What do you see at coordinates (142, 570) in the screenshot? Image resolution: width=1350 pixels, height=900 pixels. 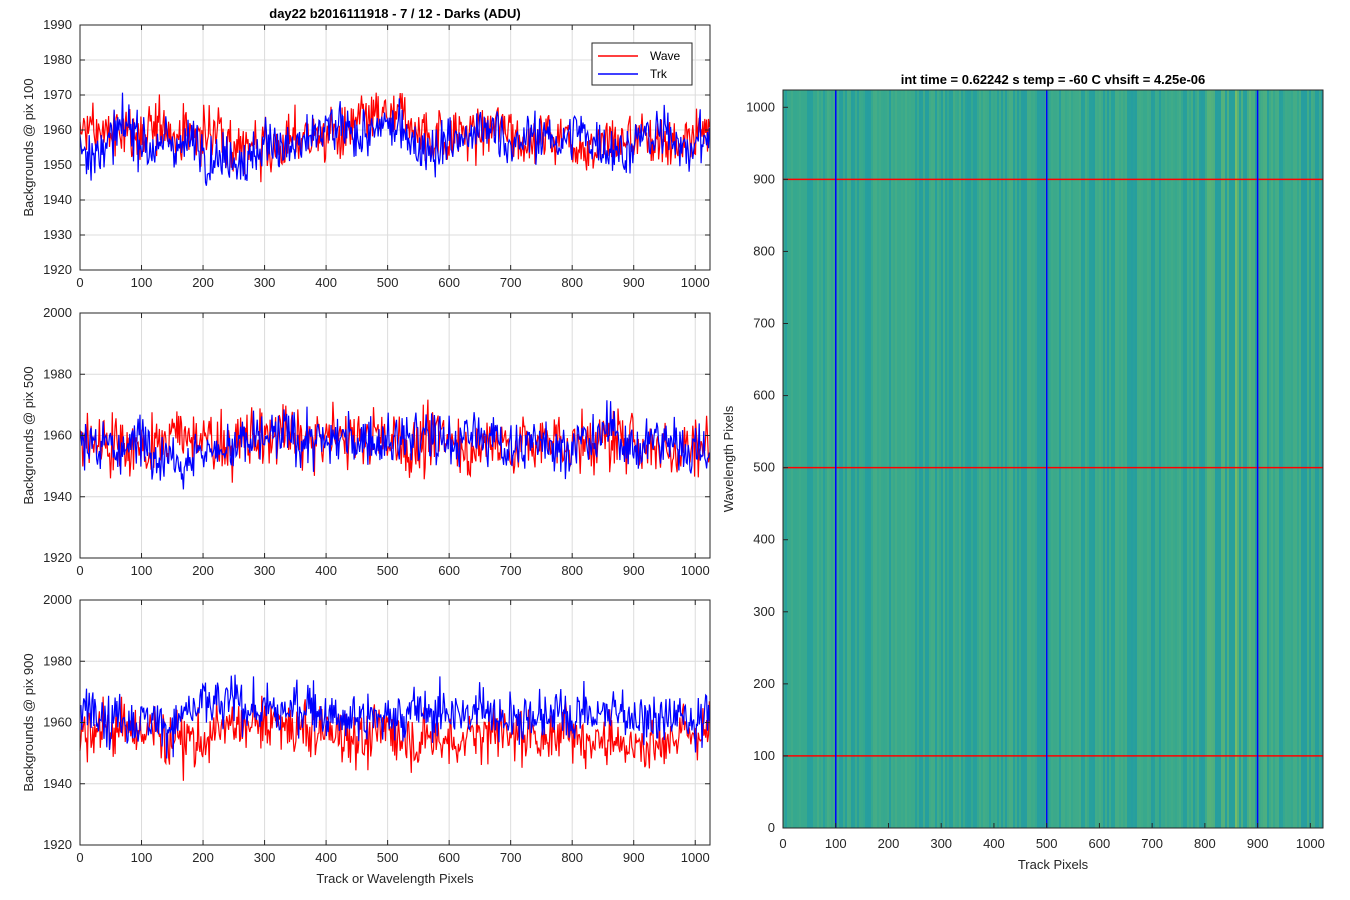 I see `x-tick-label: 100` at bounding box center [142, 570].